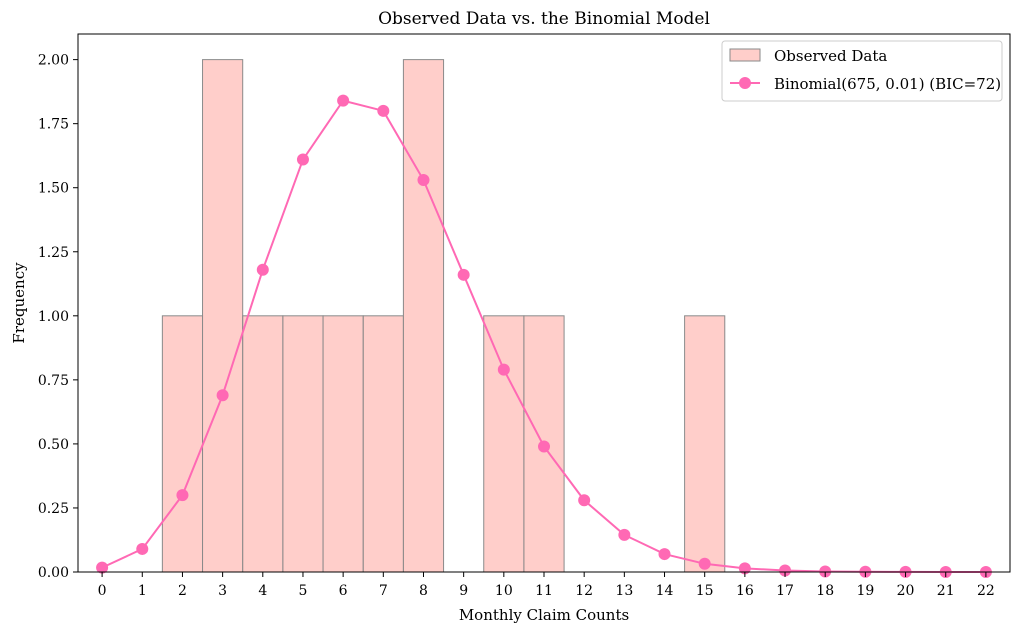 The image size is (1018, 633). Describe the element at coordinates (383, 591) in the screenshot. I see `x-tick-label-7: 7` at that location.